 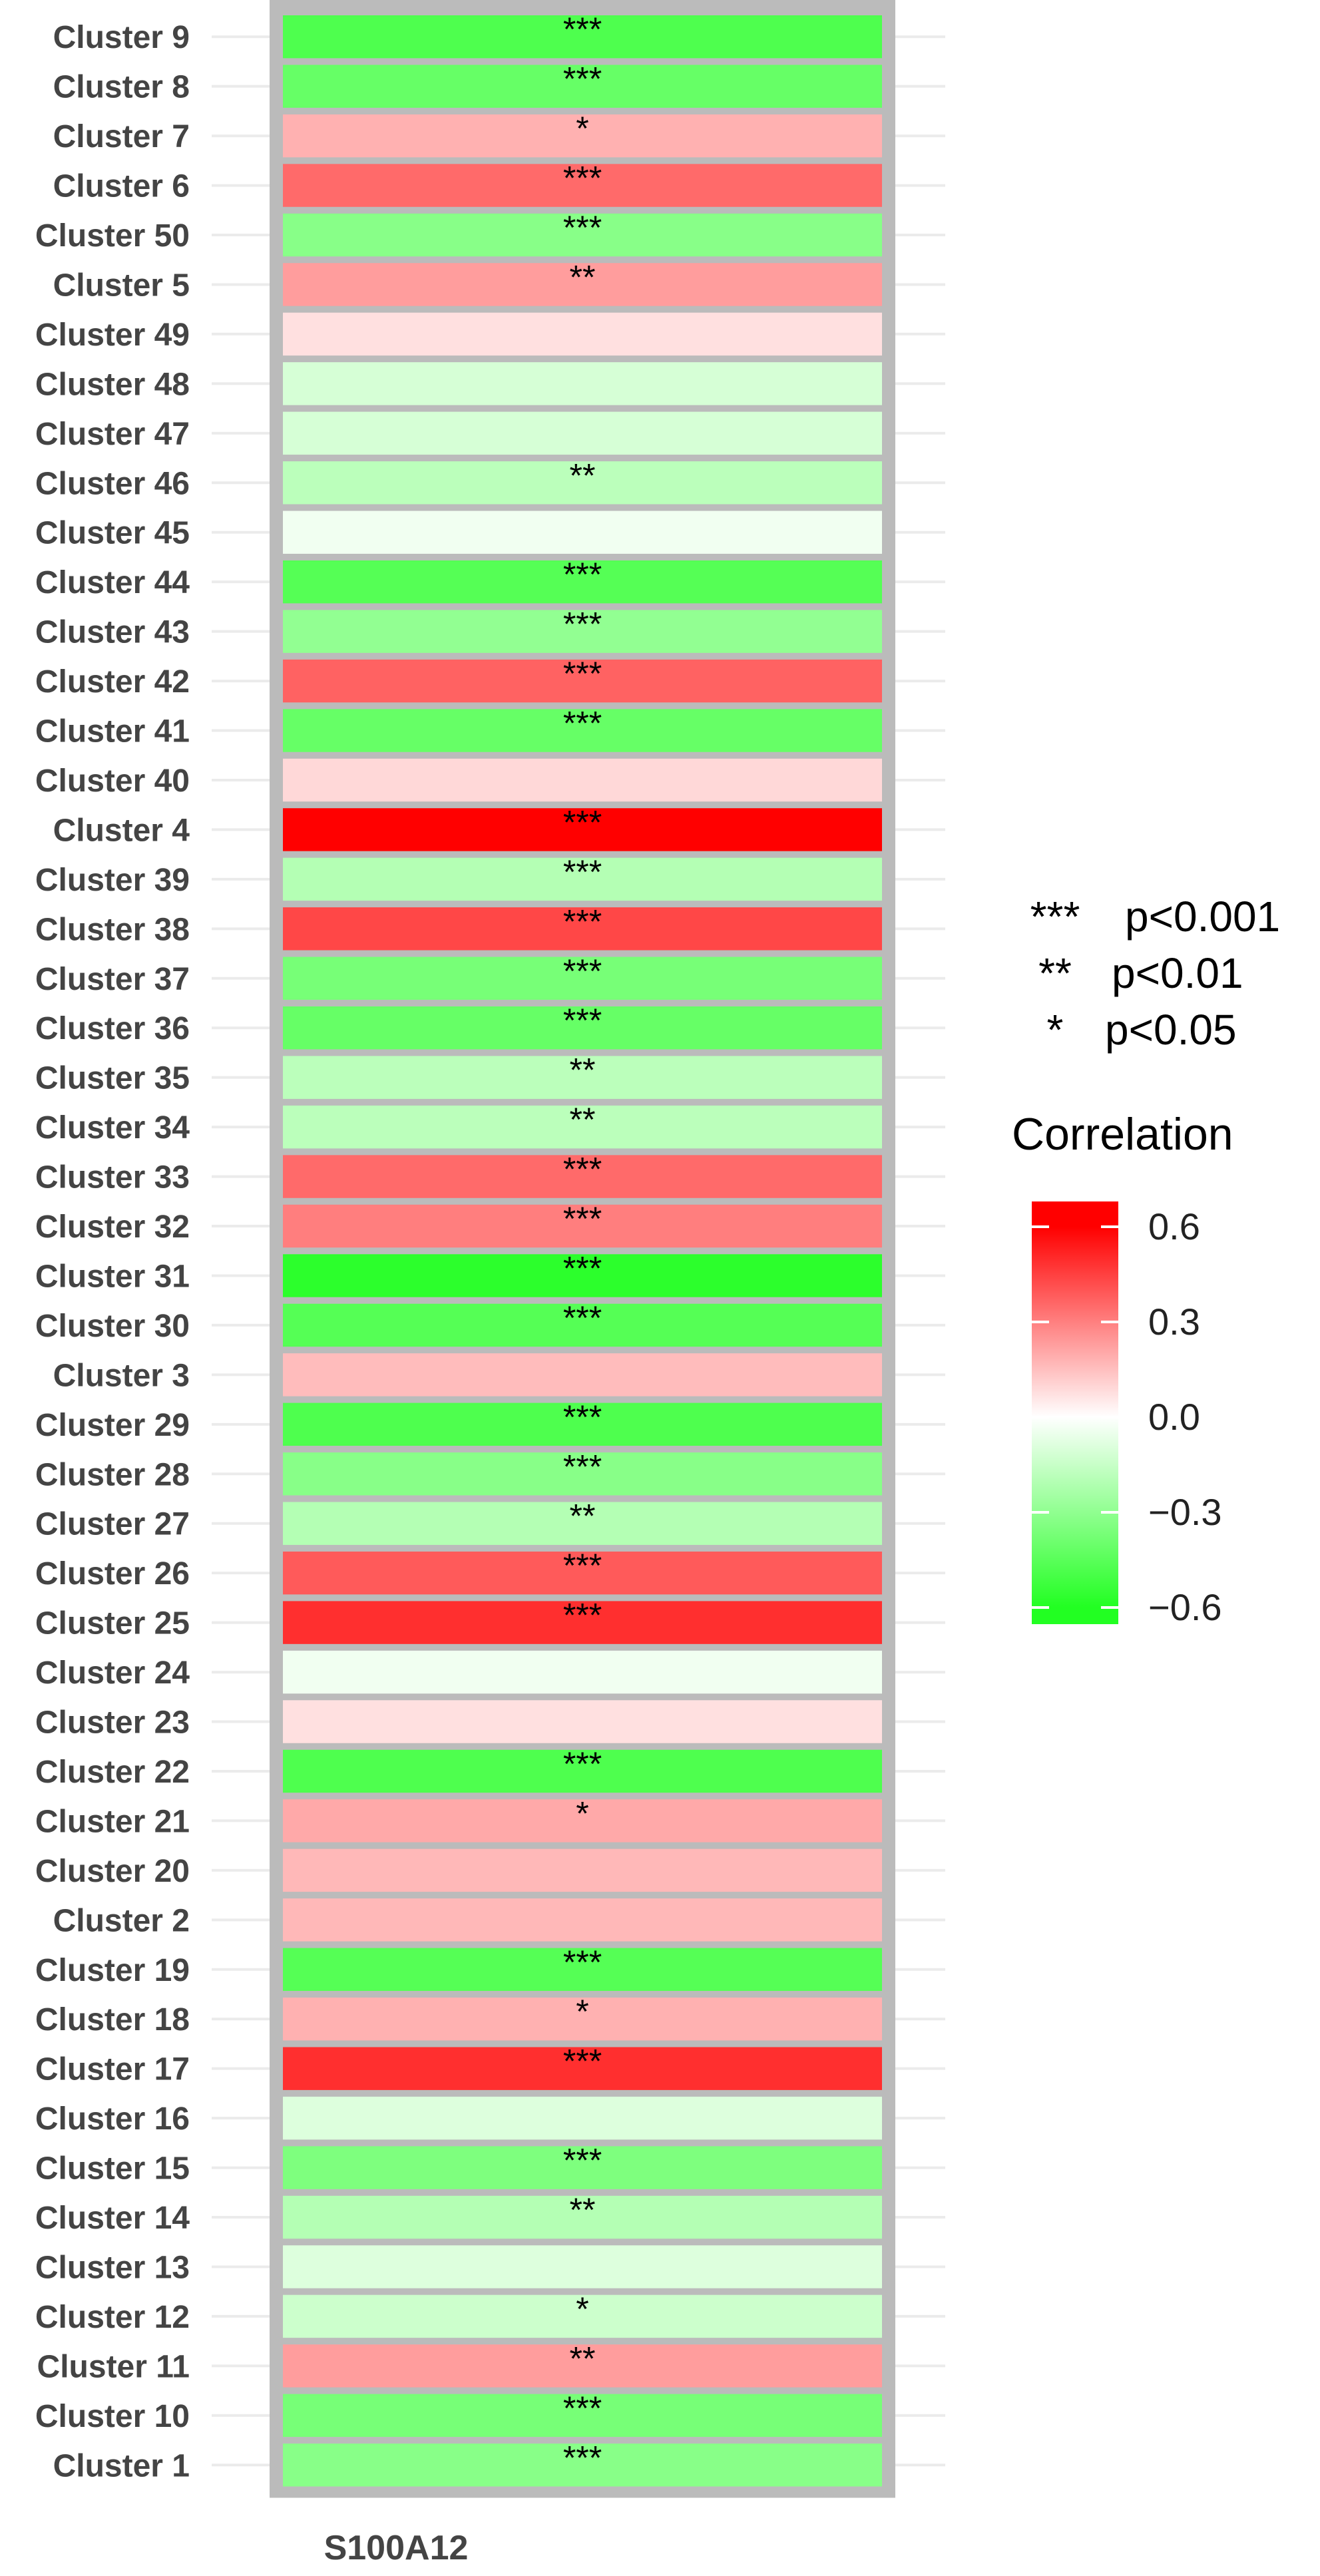 I want to click on row-label: Cluster 32, so click(x=112, y=1227).